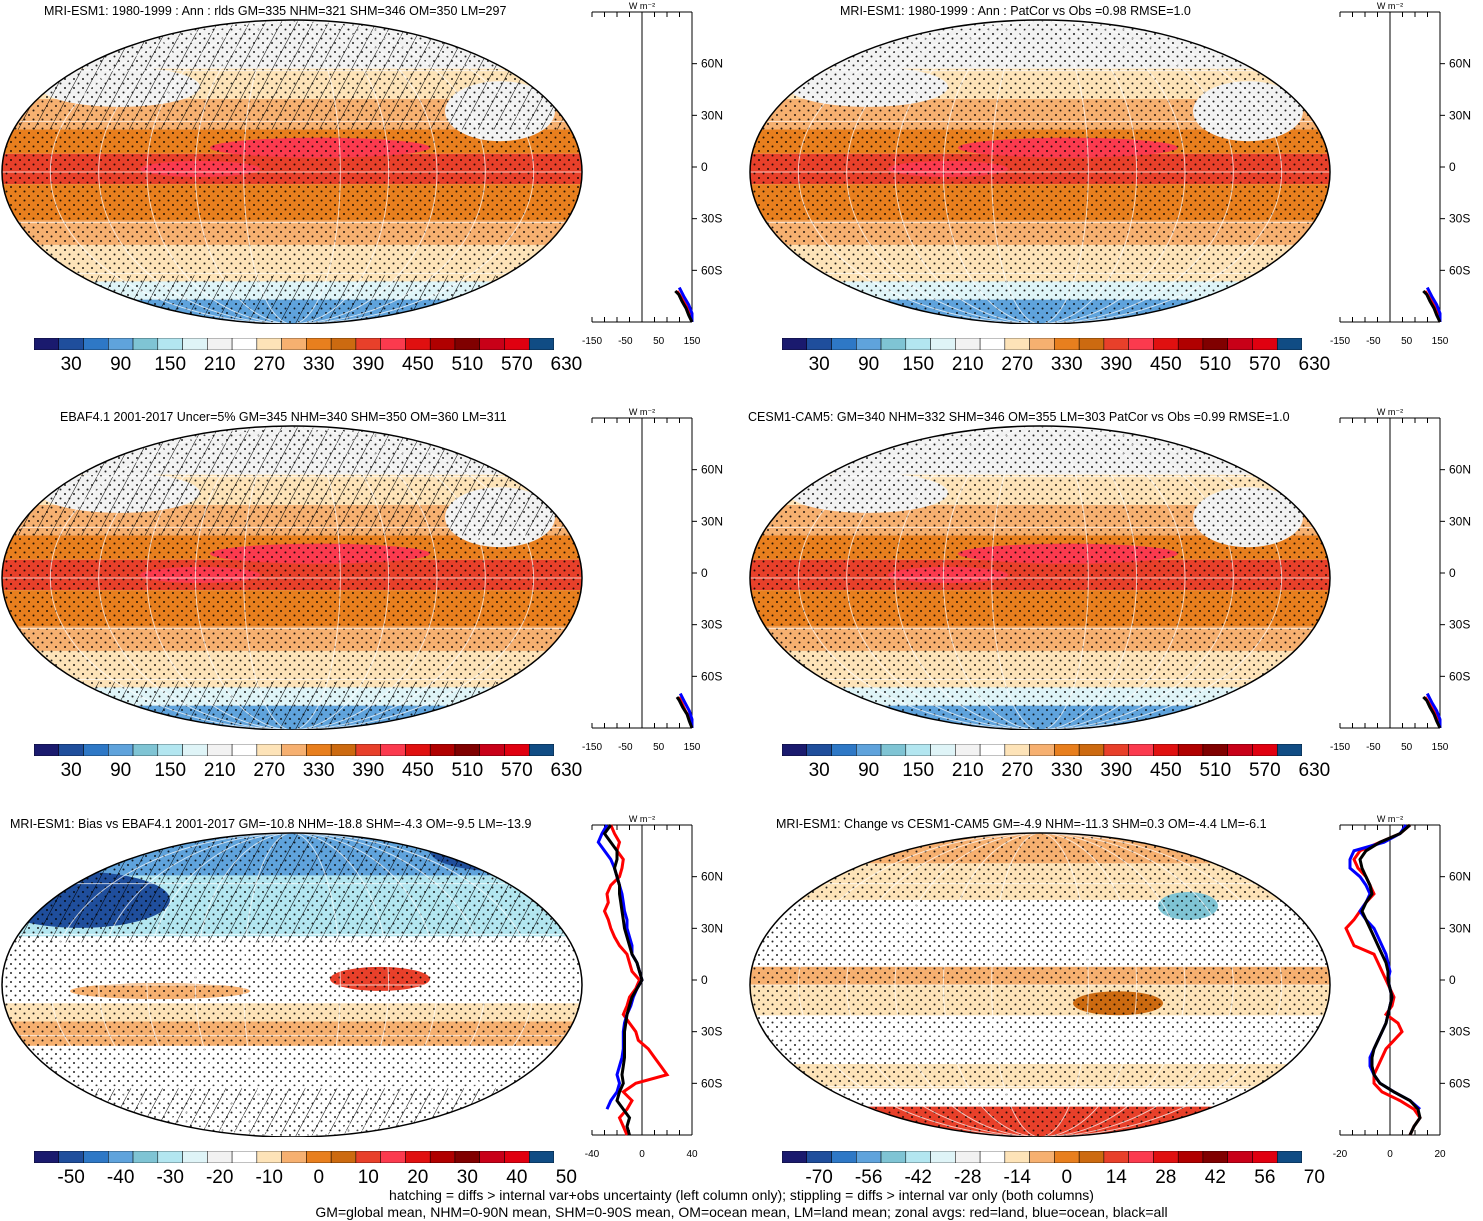 The width and height of the screenshot is (1483, 1221). I want to click on zonal-mean-plot: W m⁻² 60N 30N 0 30S 60S -20 0 20, so click(1402, 987).